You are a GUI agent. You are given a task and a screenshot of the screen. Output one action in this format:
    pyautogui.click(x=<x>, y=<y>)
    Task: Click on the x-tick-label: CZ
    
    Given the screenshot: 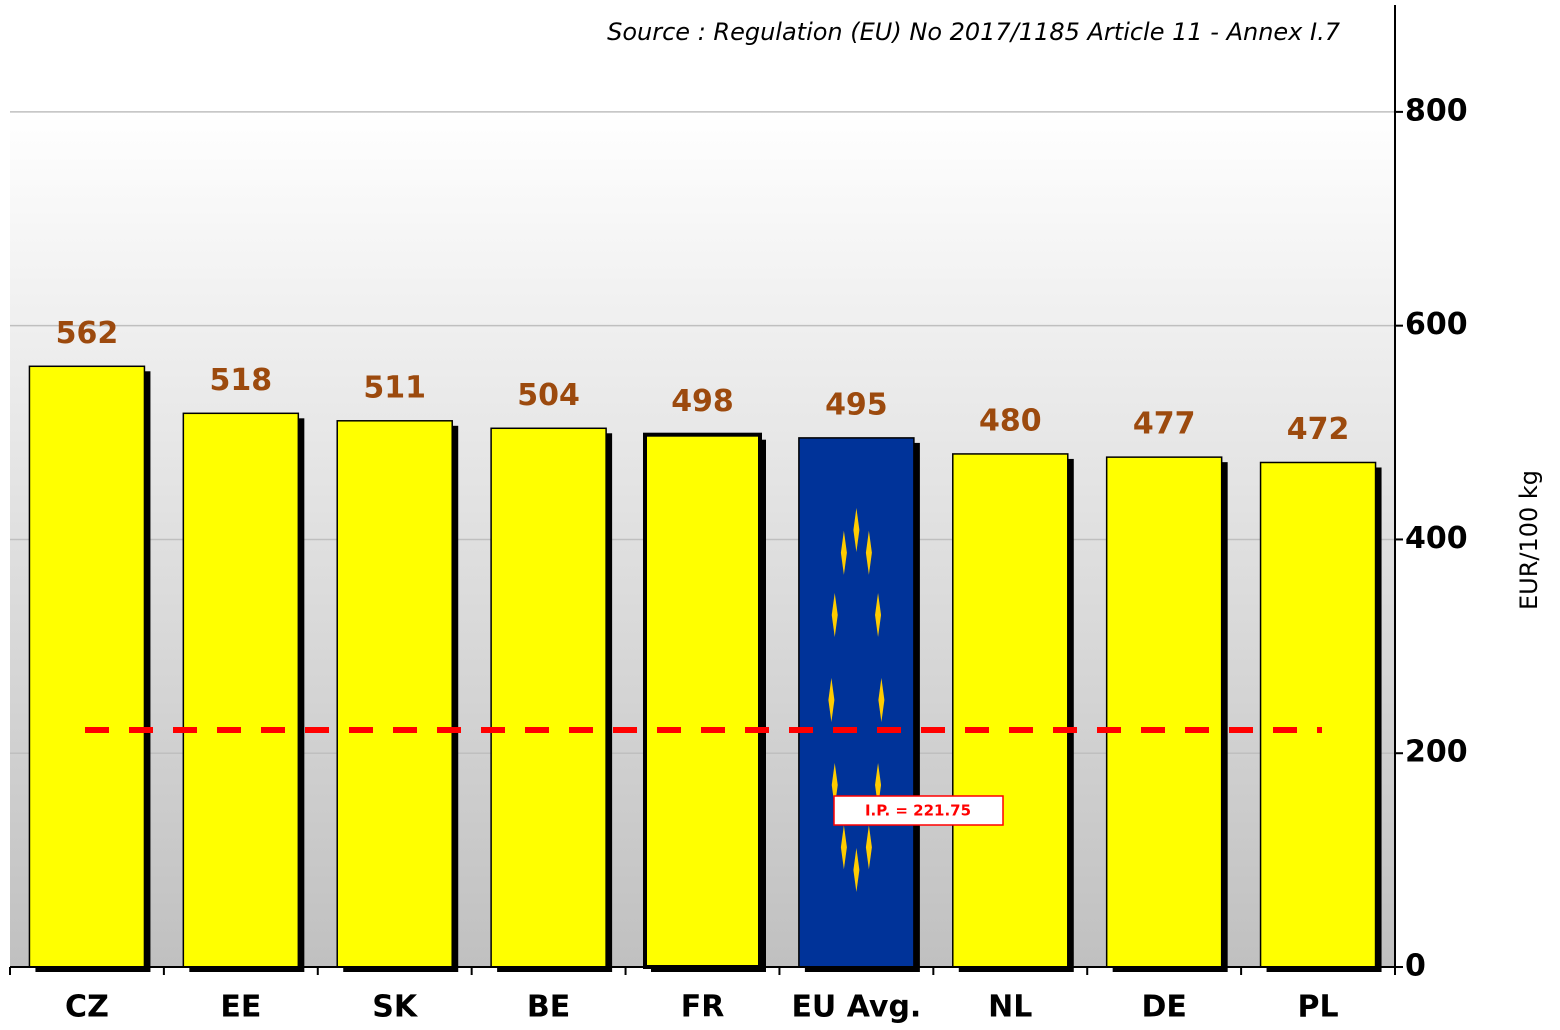 What is the action you would take?
    pyautogui.click(x=87, y=1007)
    